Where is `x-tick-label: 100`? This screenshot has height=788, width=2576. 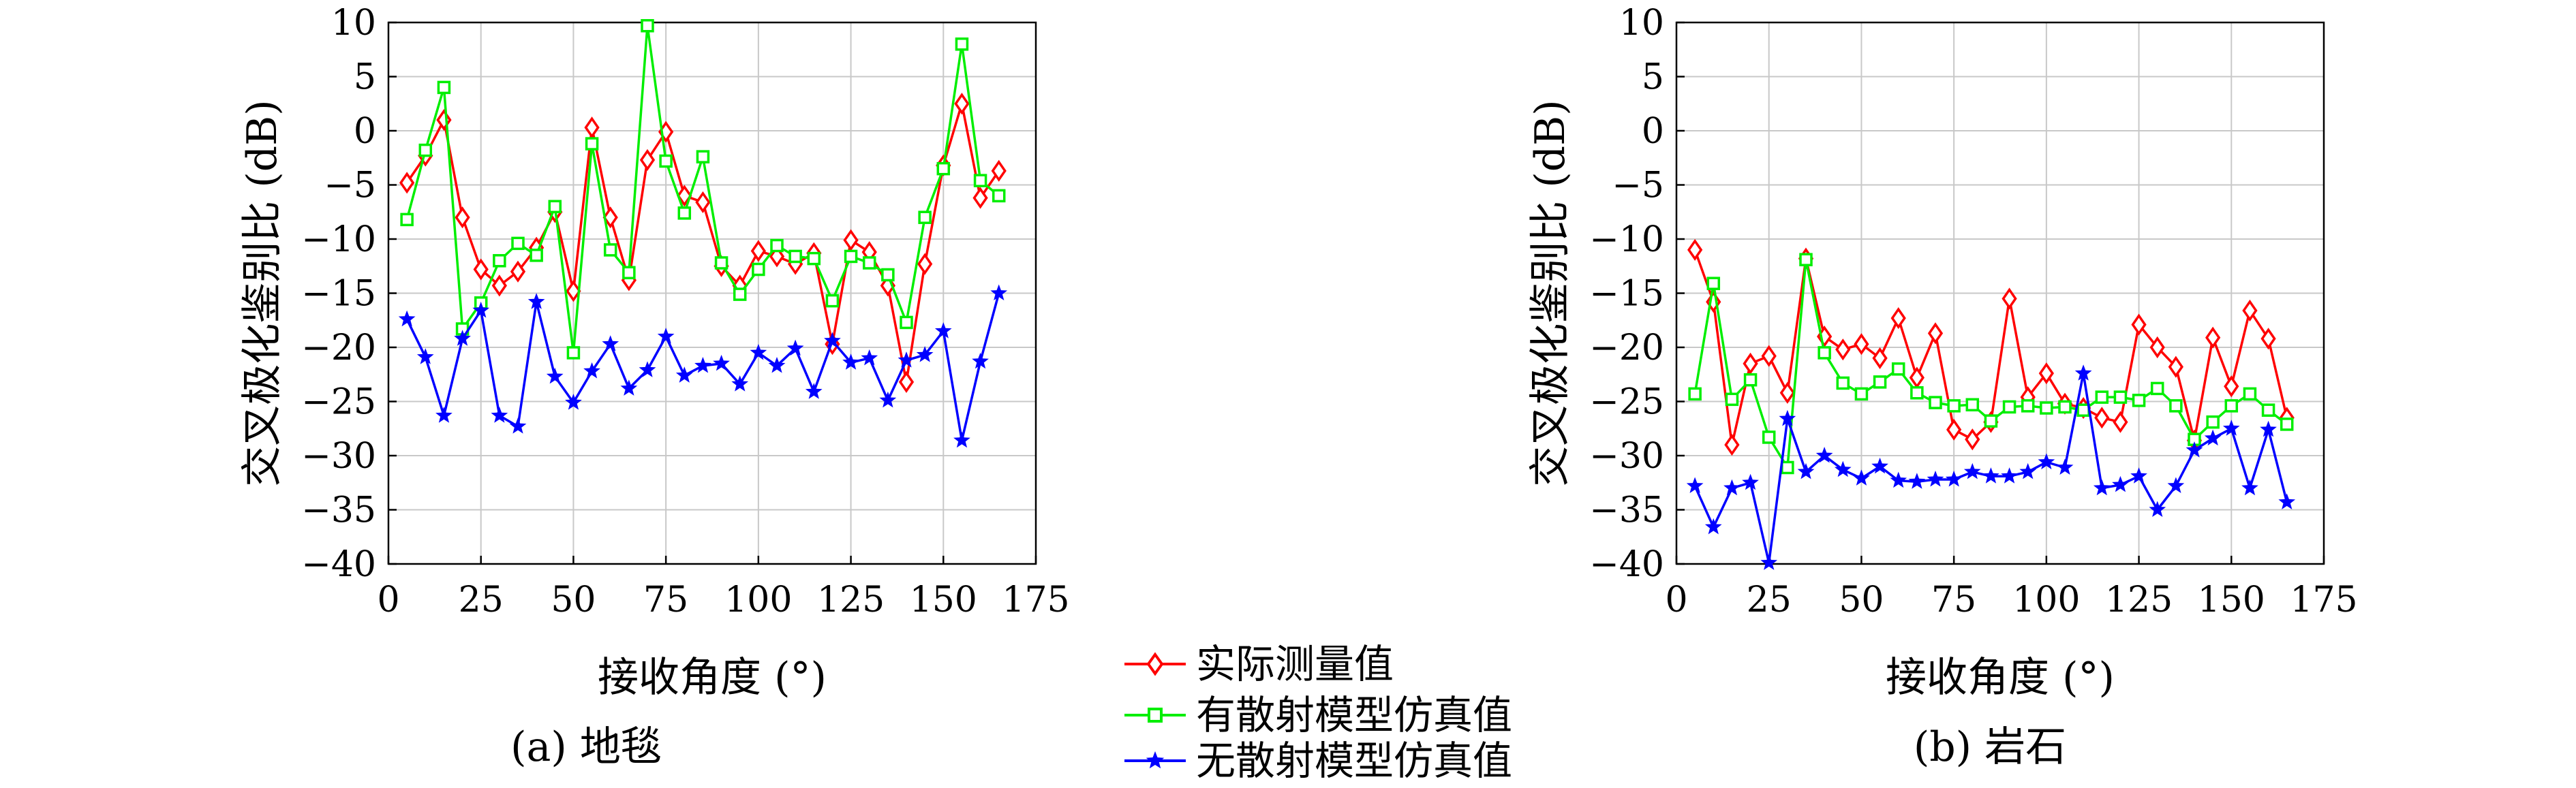
x-tick-label: 100 is located at coordinates (2046, 600).